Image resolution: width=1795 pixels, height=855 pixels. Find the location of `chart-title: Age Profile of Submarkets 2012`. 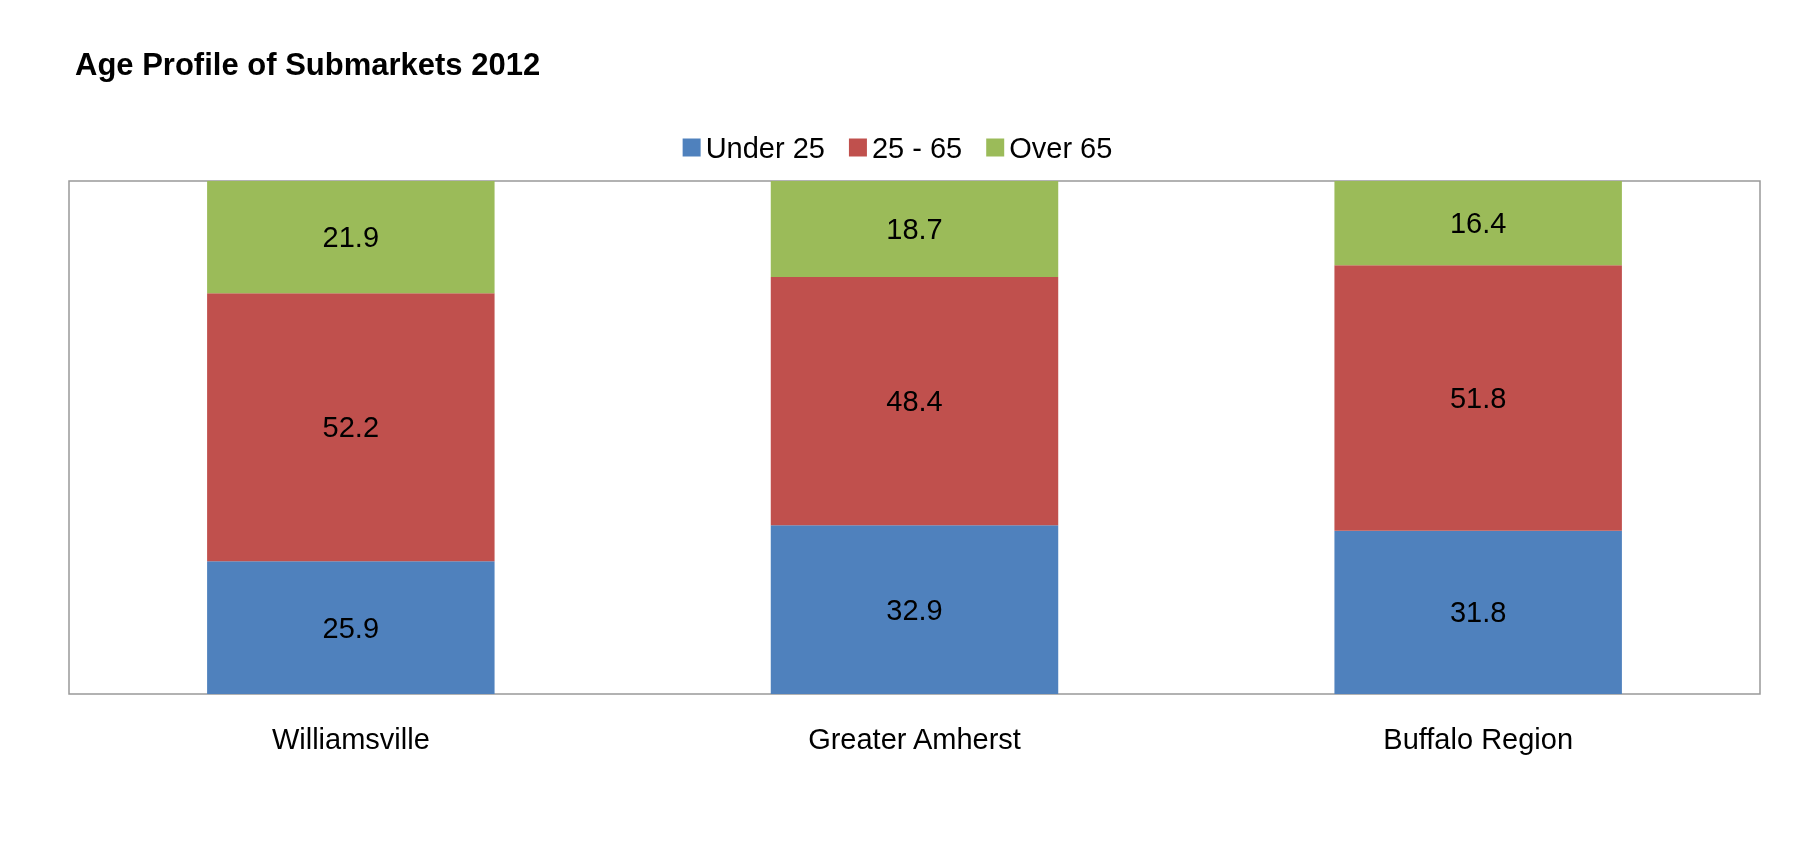

chart-title: Age Profile of Submarkets 2012 is located at coordinates (308, 64).